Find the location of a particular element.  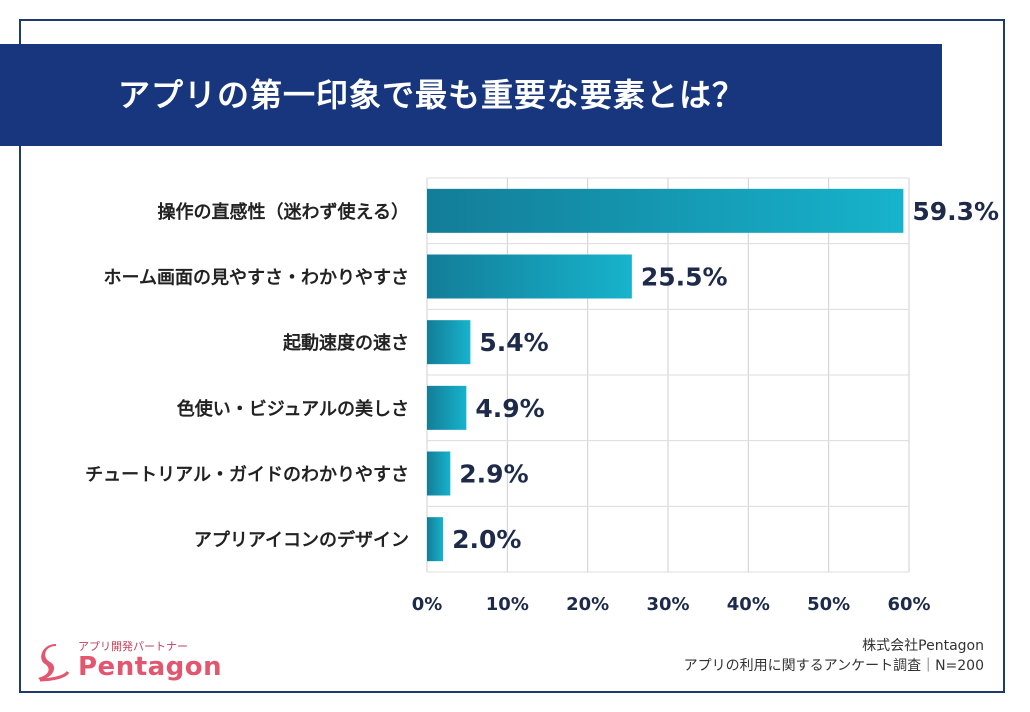

pentagon-logo: アプリ開発パートナー Pentagon is located at coordinates (134, 661).